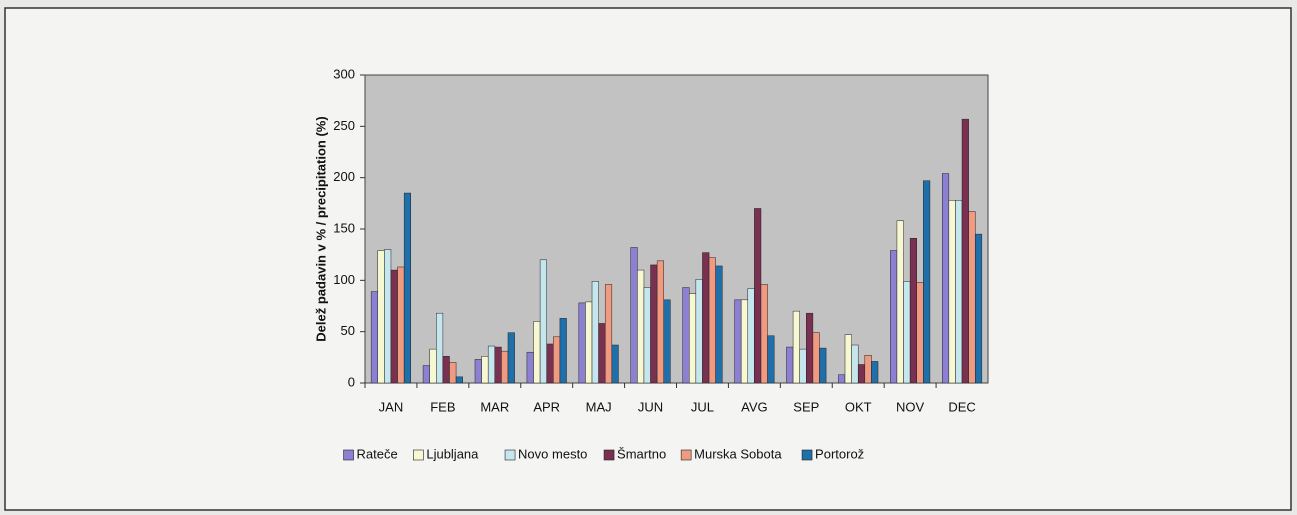  I want to click on x-tick-label: AVG, so click(754, 406).